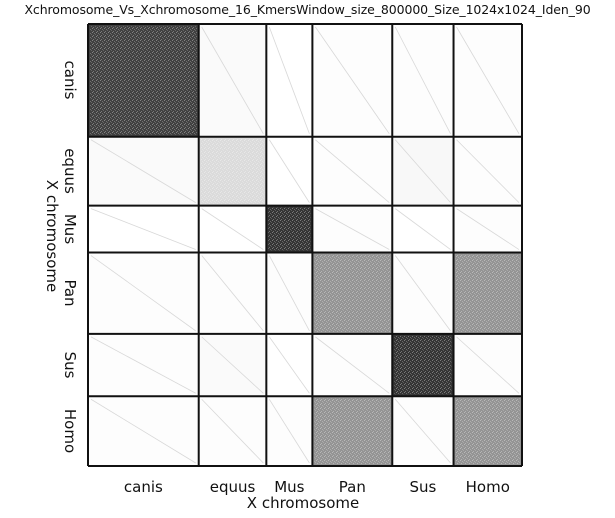  I want to click on x-tick-label-mus: Mus, so click(289, 487).